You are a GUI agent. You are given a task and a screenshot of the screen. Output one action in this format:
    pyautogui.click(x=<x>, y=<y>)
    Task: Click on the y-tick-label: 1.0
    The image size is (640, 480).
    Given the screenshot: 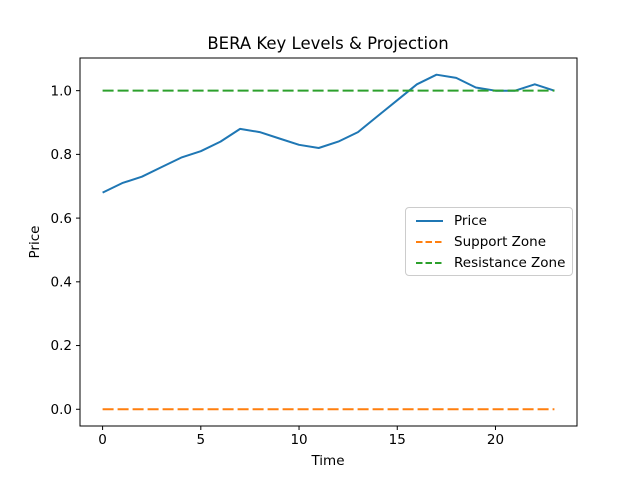 What is the action you would take?
    pyautogui.click(x=61, y=91)
    